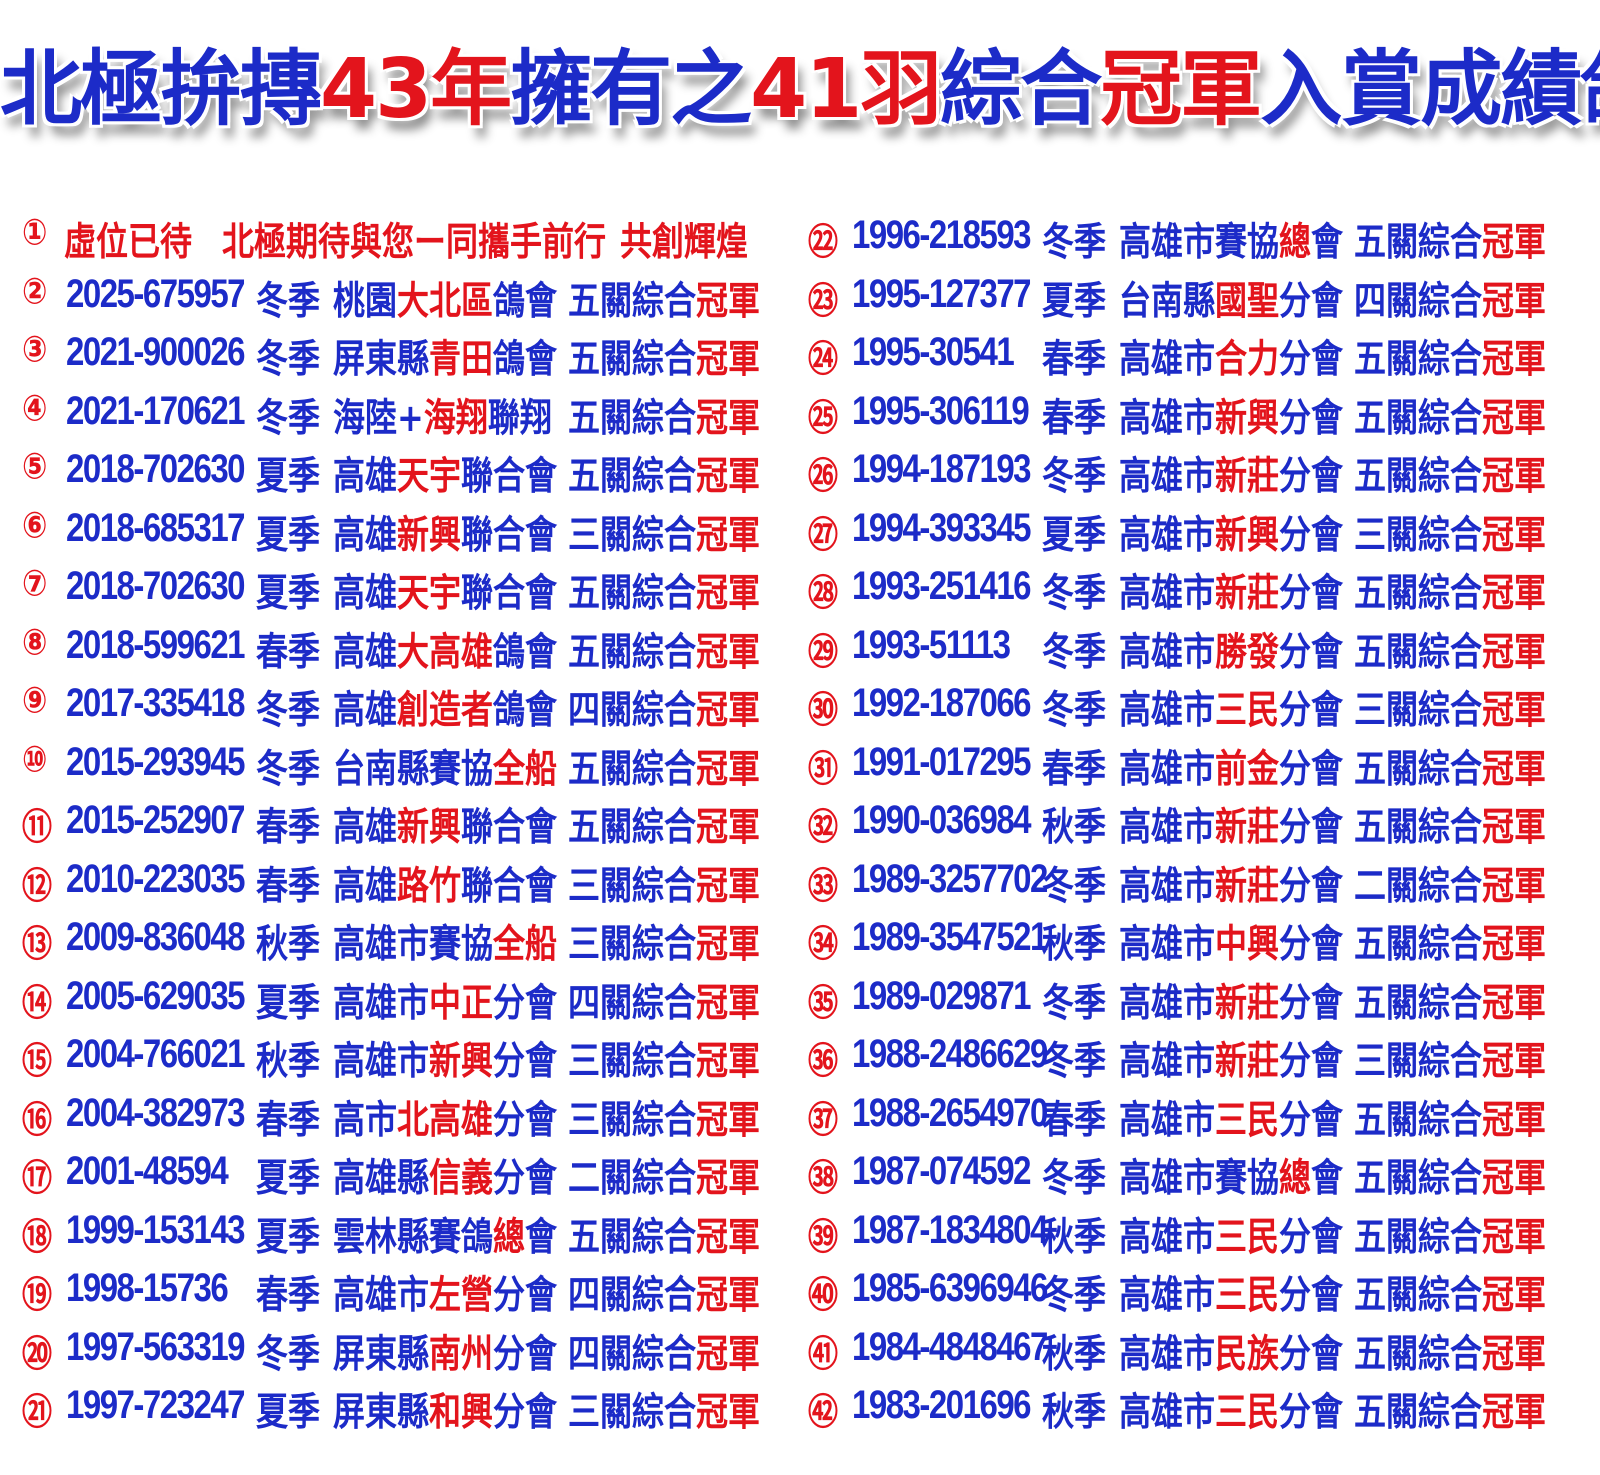 Image resolution: width=1600 pixels, height=1475 pixels. I want to click on row-number: ㊳, so click(823, 1178).